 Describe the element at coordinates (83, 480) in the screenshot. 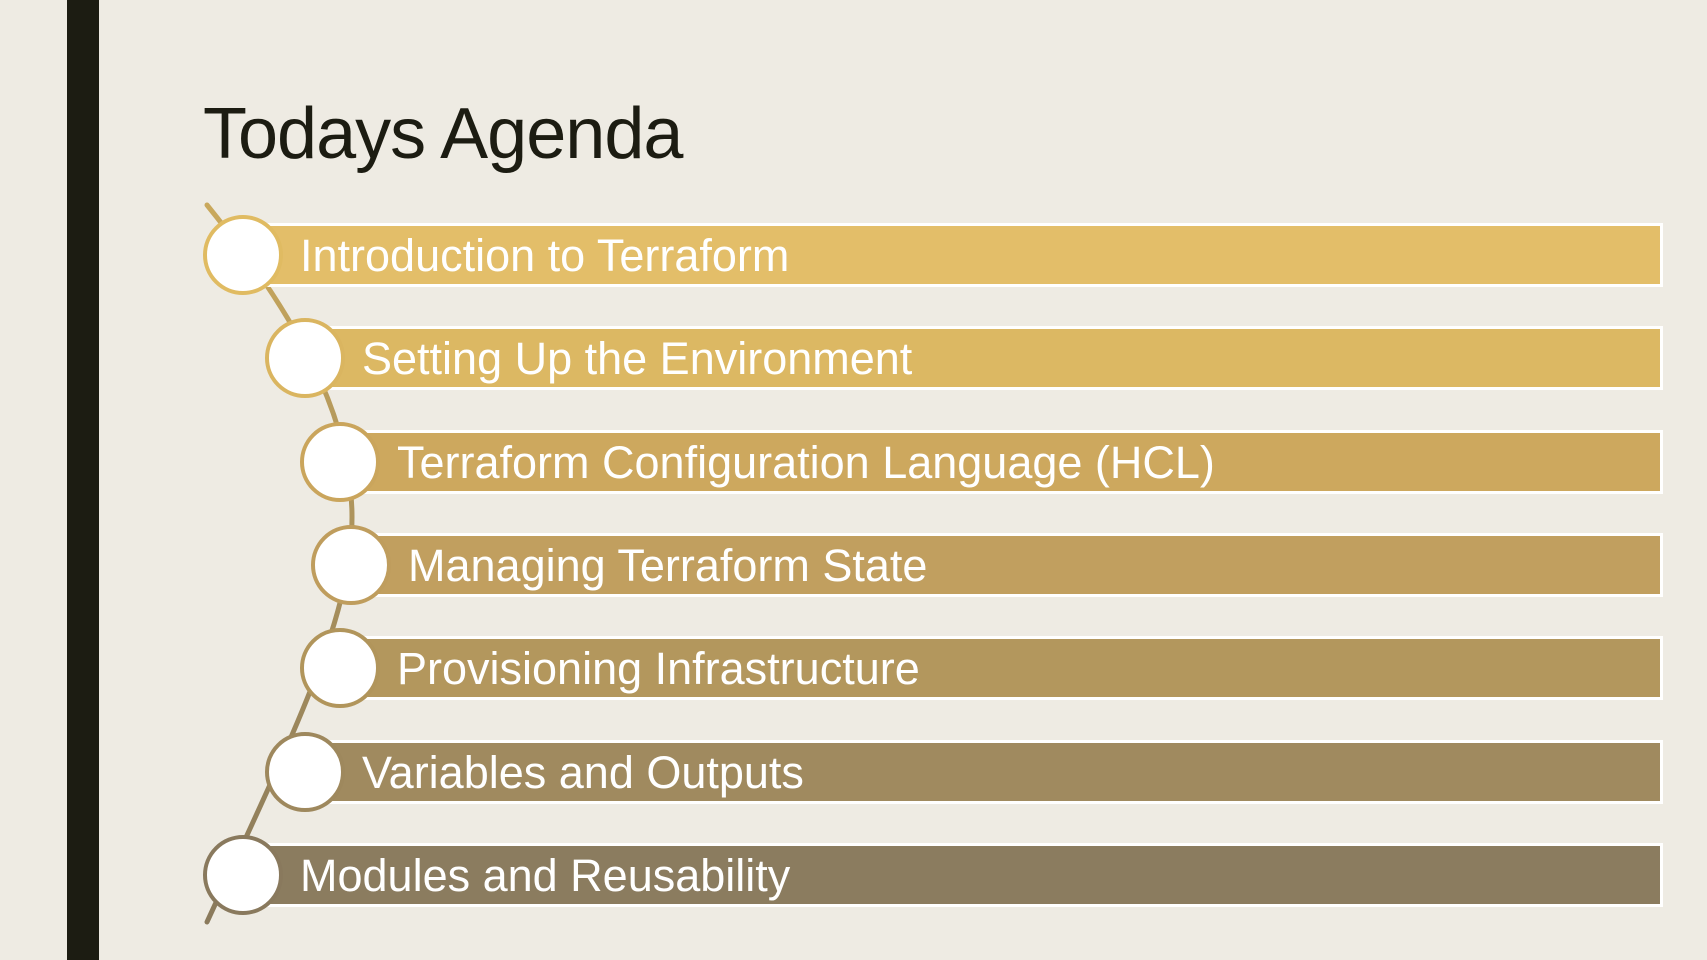

I see `side-accent-bar` at that location.